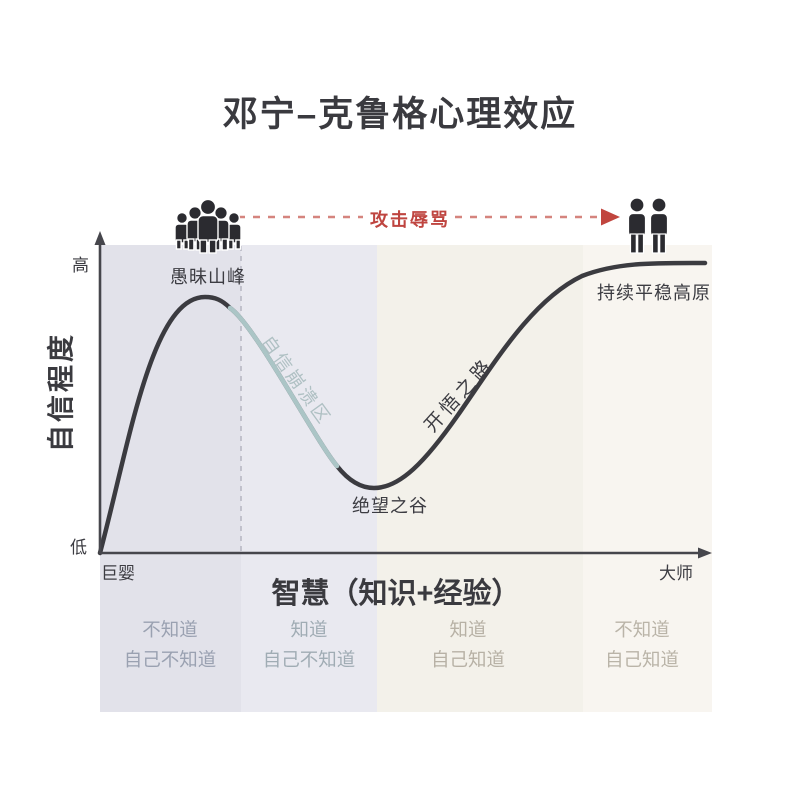 Image resolution: width=800 pixels, height=800 pixels. What do you see at coordinates (78, 547) in the screenshot?
I see `y-axis-min-label: 低` at bounding box center [78, 547].